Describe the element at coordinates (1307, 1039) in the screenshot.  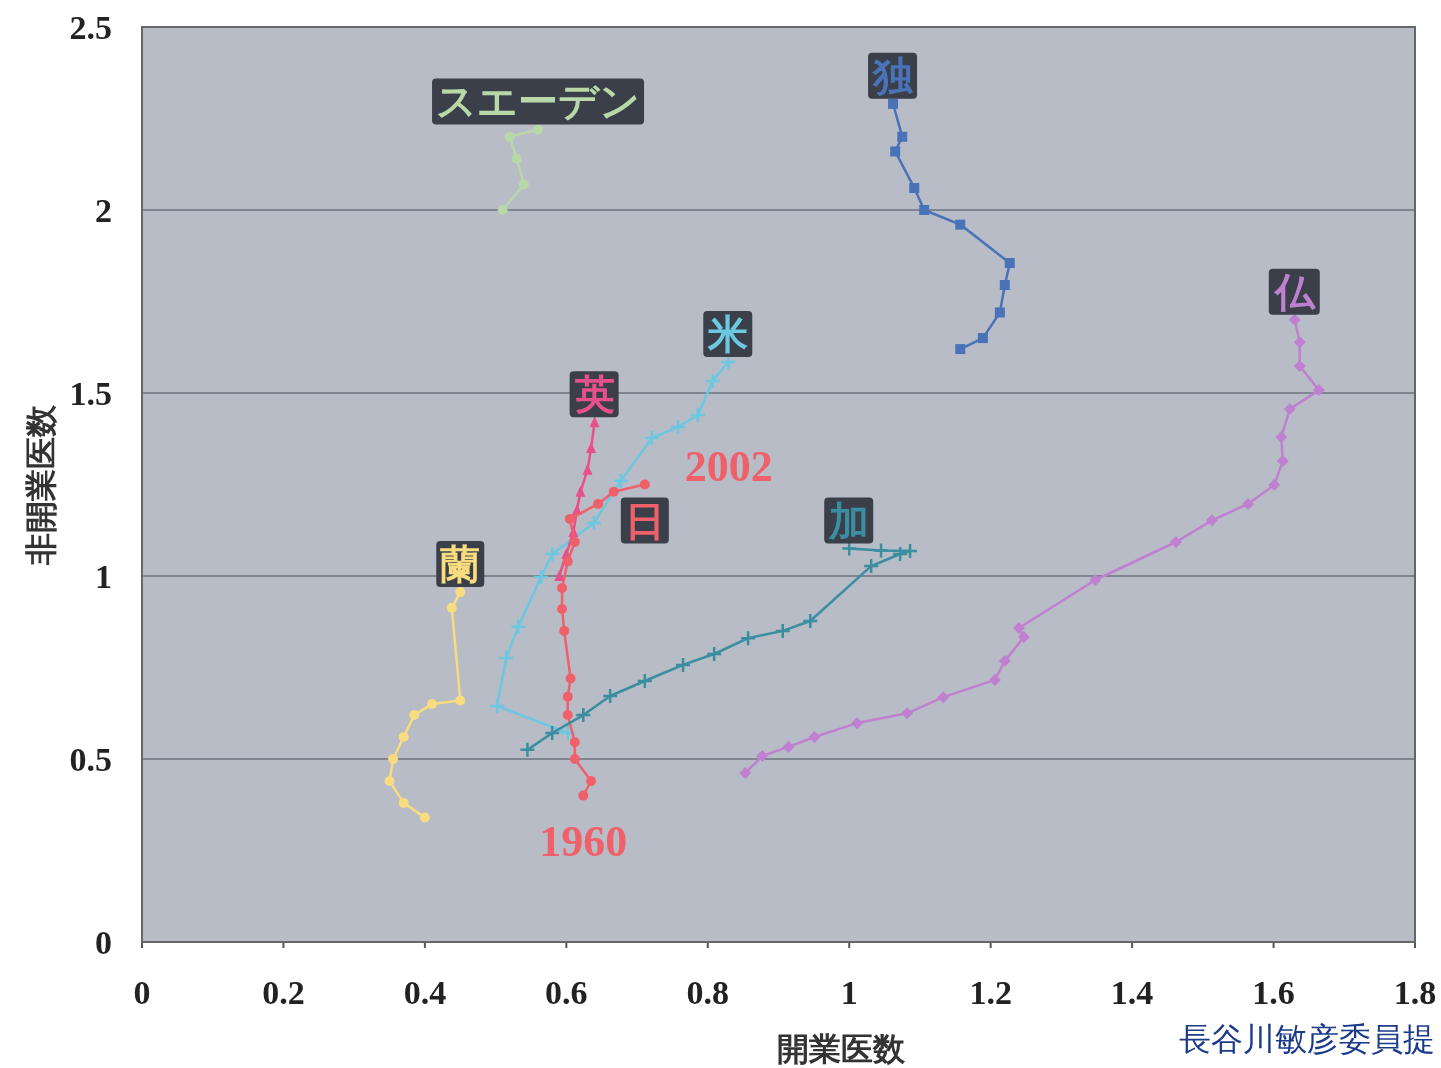
I see `text: 長谷川敏彦委員提` at that location.